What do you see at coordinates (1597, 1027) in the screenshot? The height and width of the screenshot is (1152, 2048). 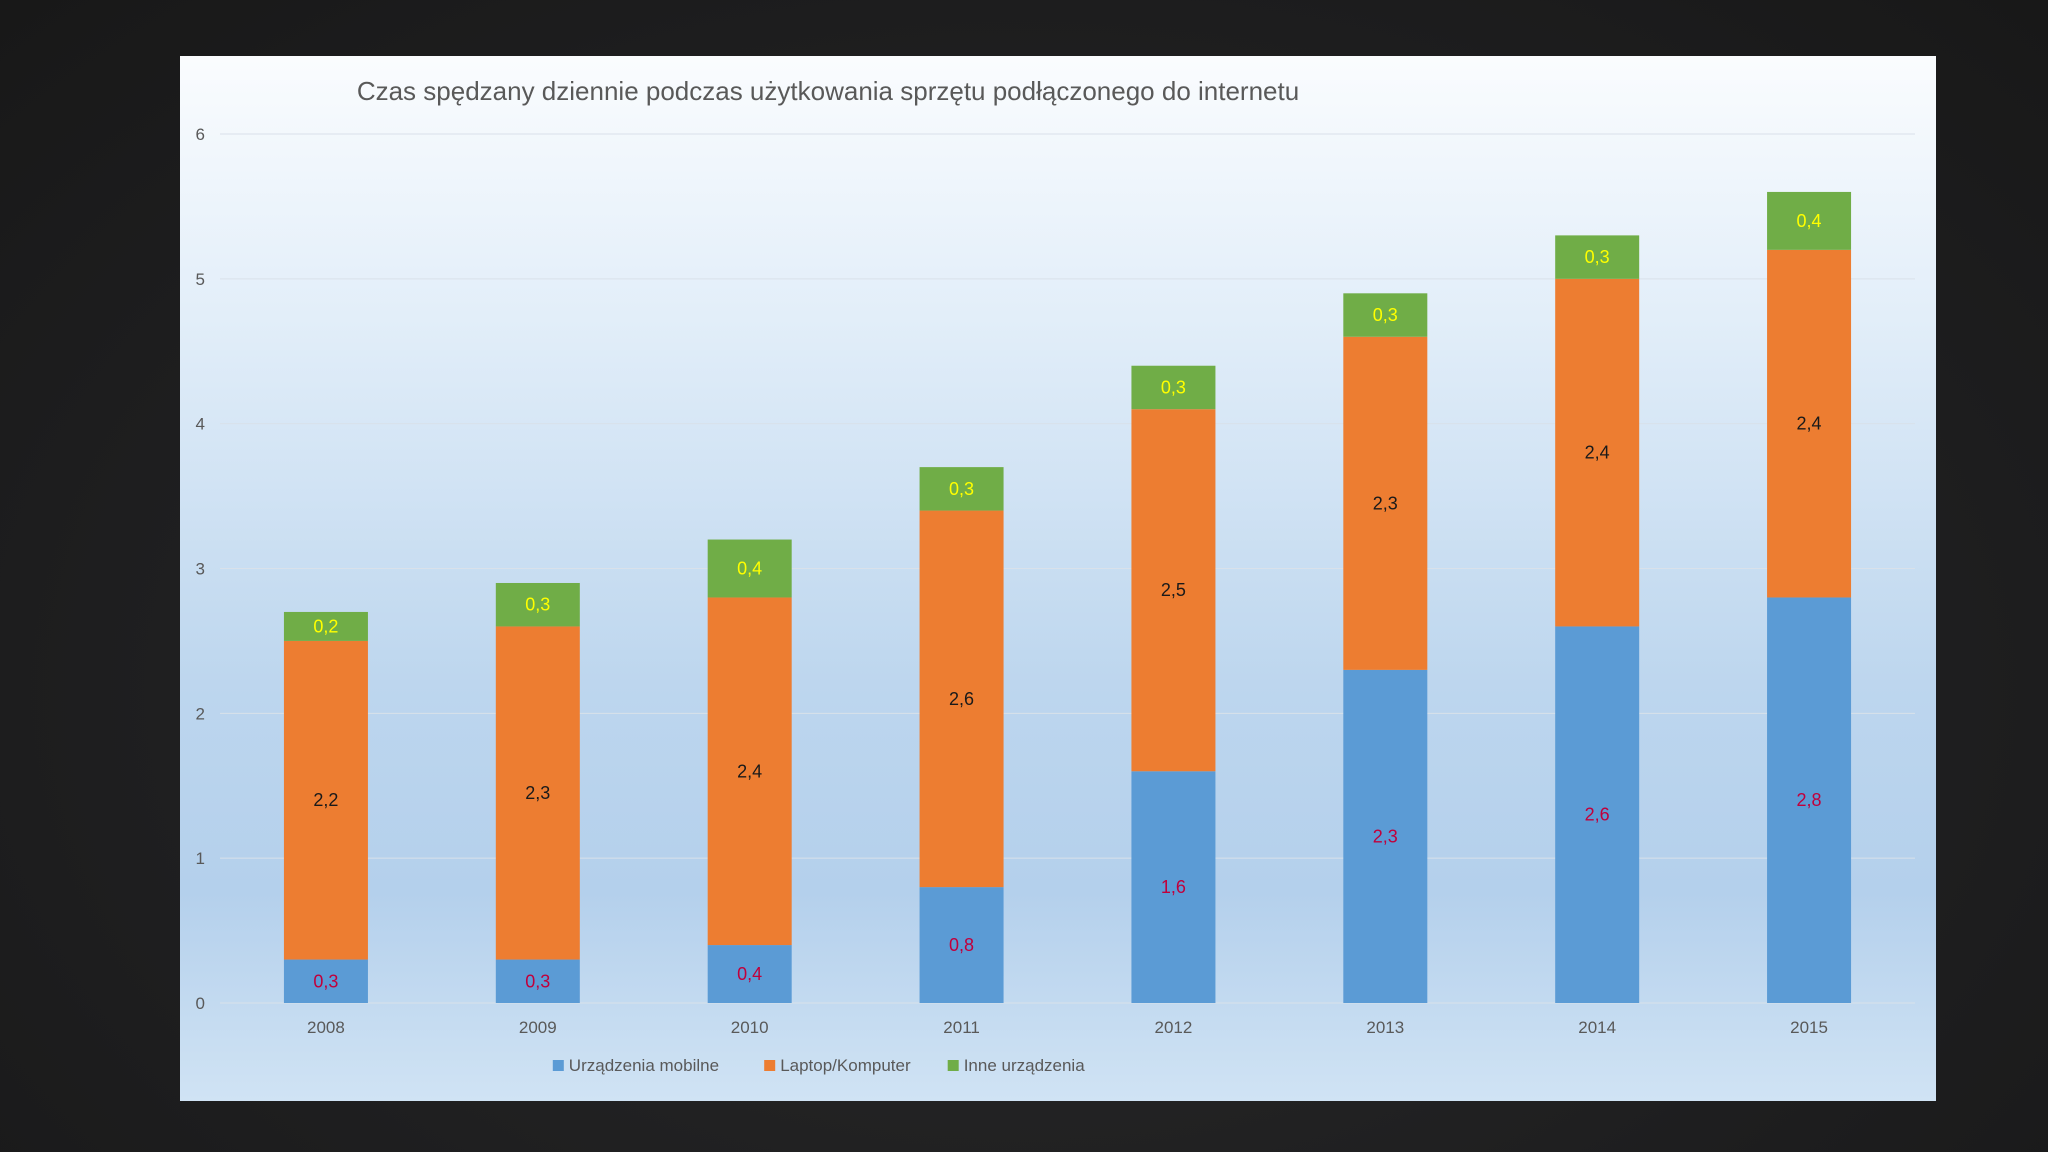 I see `x-tick-label: 2014` at bounding box center [1597, 1027].